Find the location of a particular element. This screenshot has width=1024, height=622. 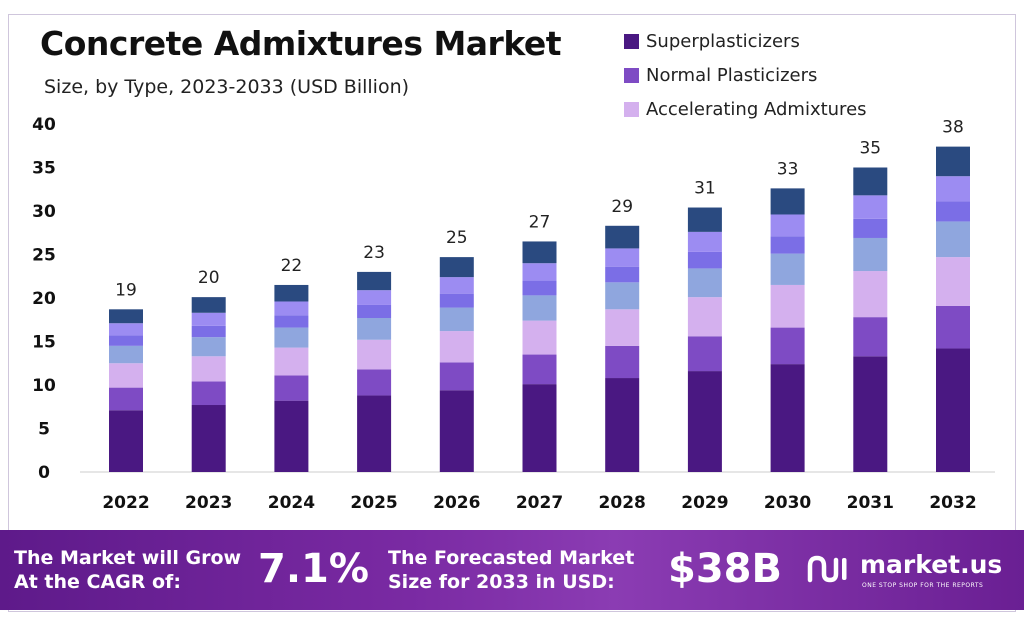

cagr-text: The Market will Grow At the CAGR of: is located at coordinates (128, 570).